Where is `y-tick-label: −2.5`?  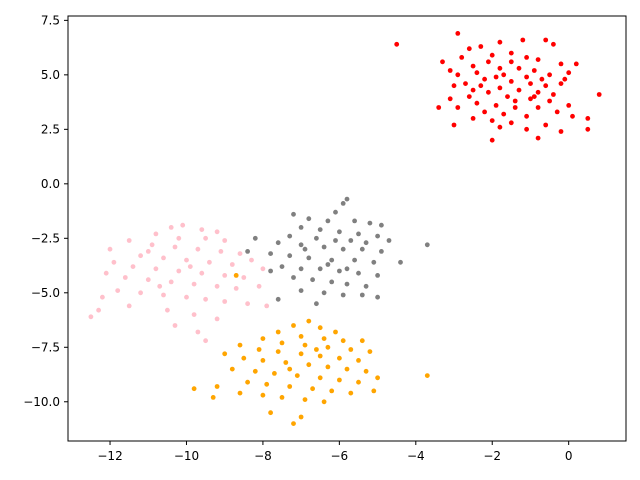
y-tick-label: −2.5 is located at coordinates (45, 238).